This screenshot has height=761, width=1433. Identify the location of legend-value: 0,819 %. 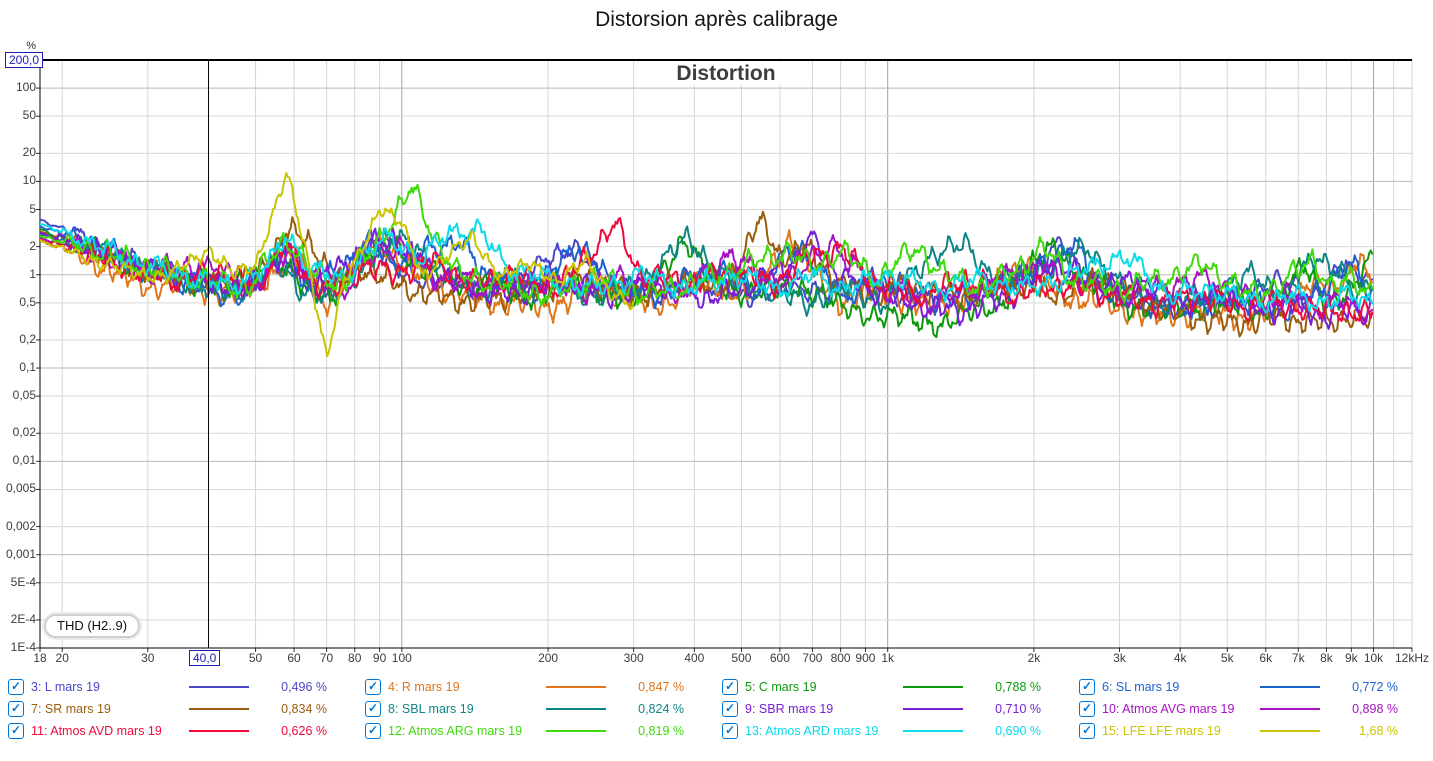
(661, 731).